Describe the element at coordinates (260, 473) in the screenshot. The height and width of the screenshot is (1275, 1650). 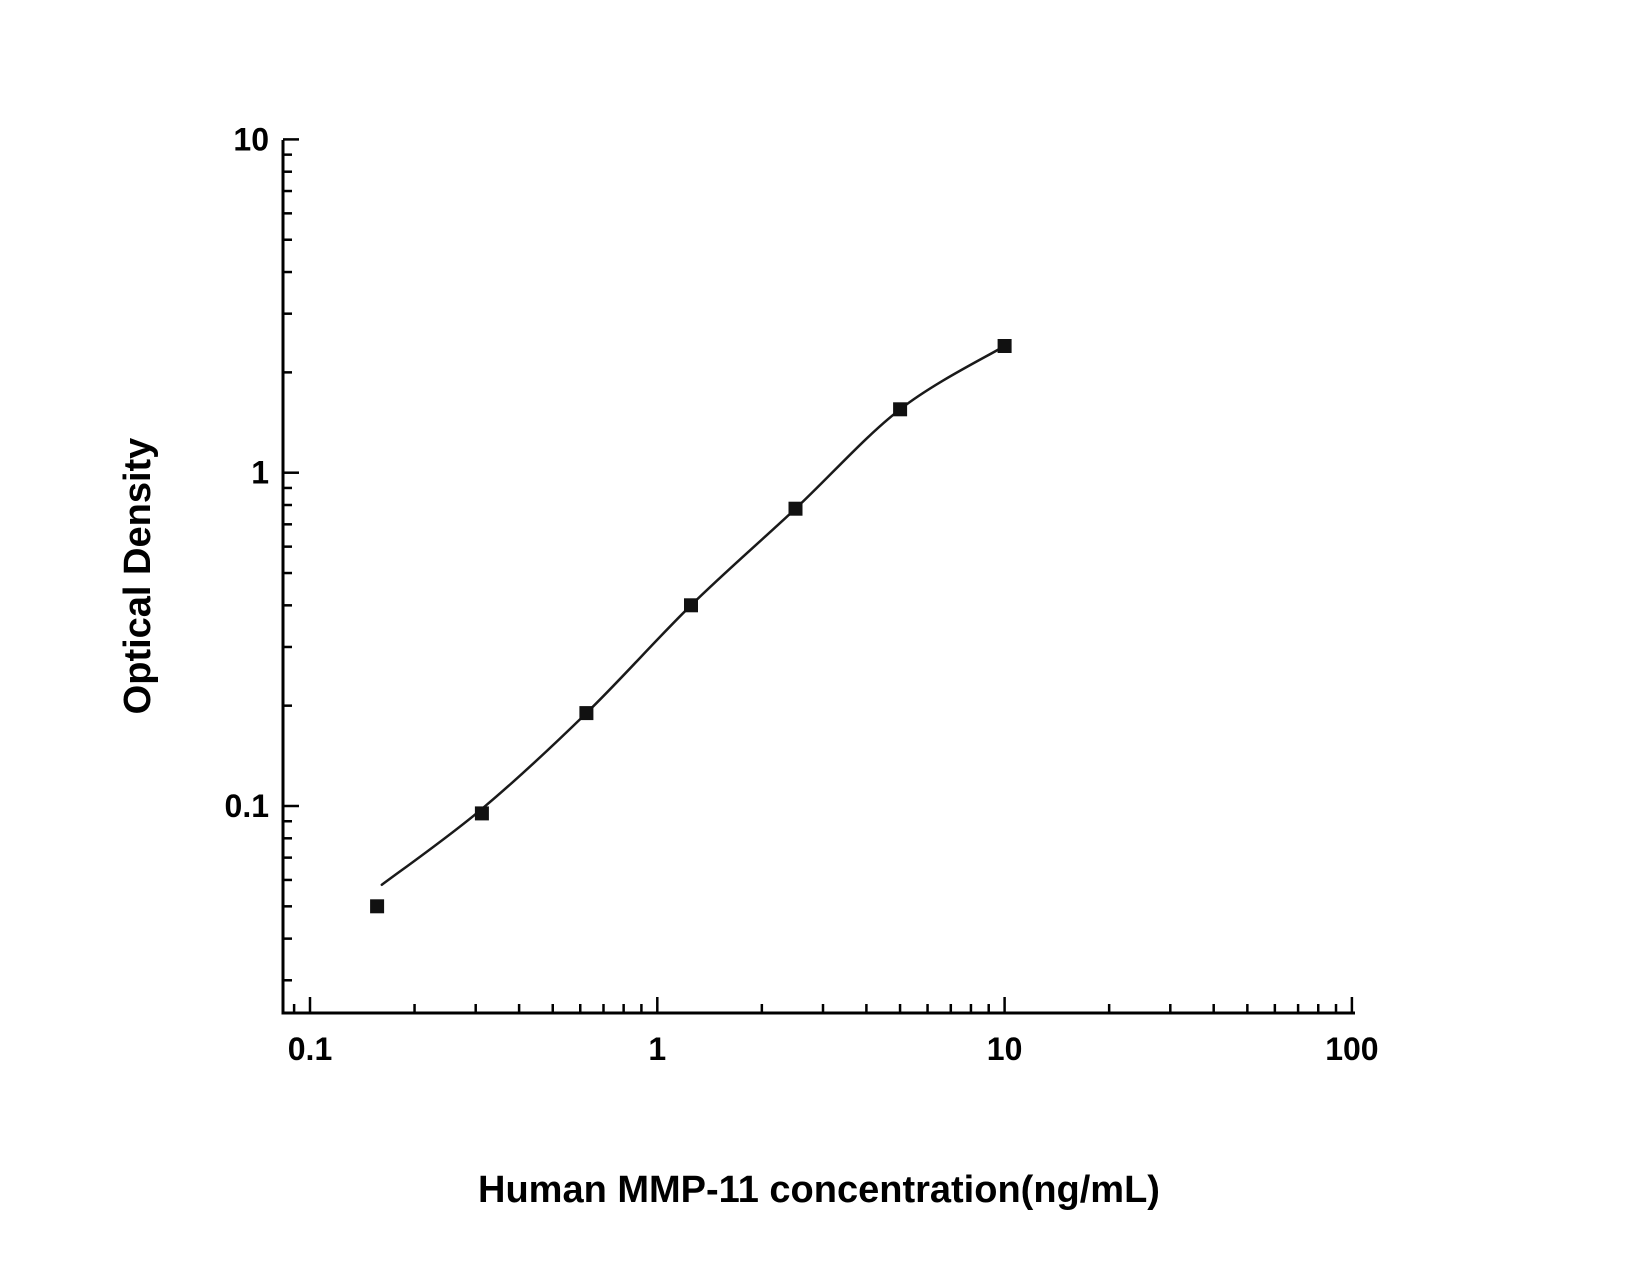
I see `y-tick-label: 1` at that location.